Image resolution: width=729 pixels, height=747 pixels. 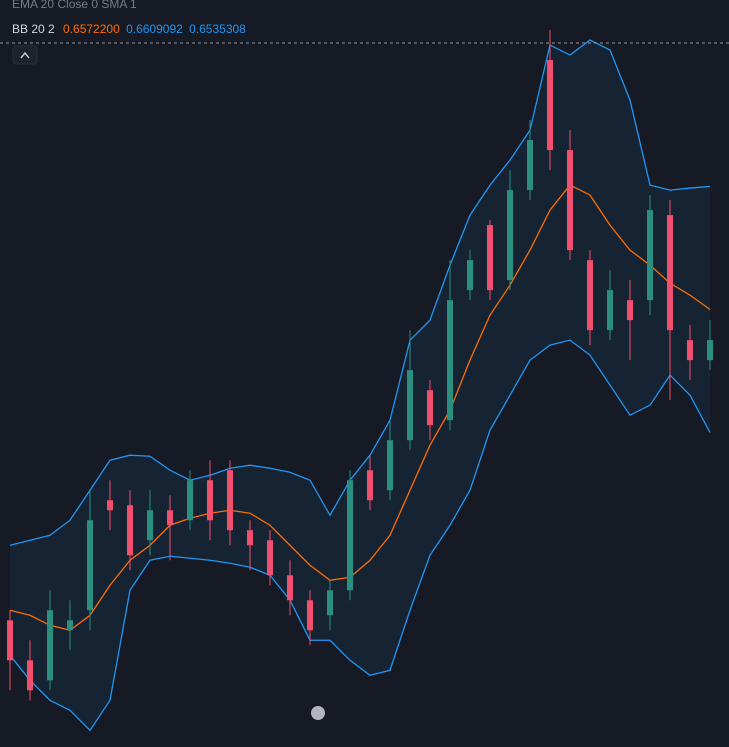 I want to click on legend-value: 0.6535308, so click(x=217, y=29).